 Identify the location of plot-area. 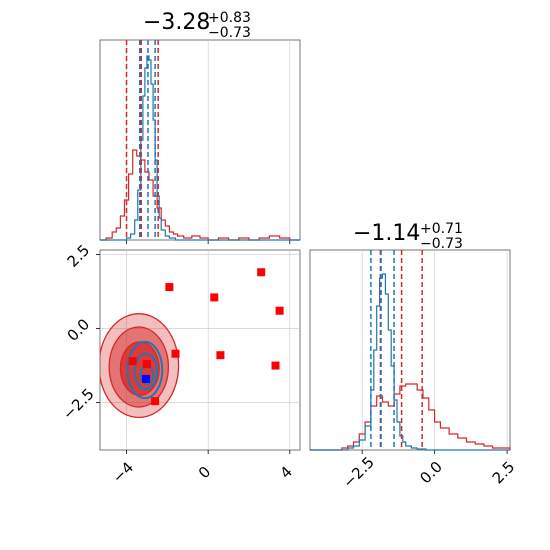
(200, 350).